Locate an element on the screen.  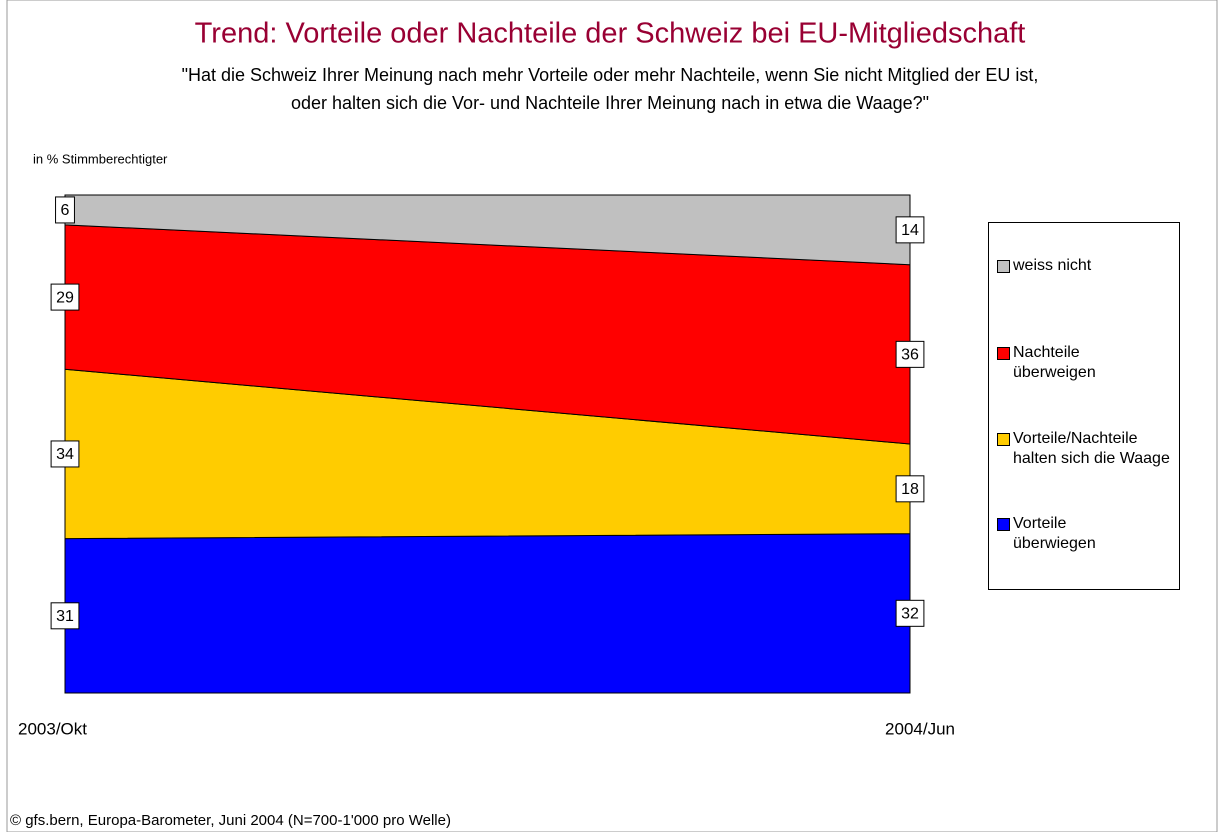
data-label-text: 6 is located at coordinates (65, 210).